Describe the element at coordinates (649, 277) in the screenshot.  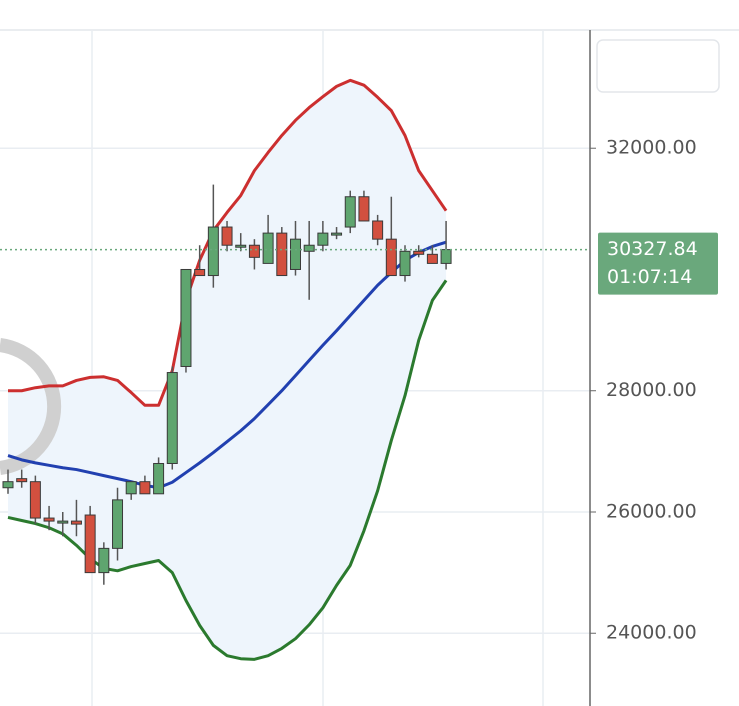
I see `countdown-label: 01:07:14` at that location.